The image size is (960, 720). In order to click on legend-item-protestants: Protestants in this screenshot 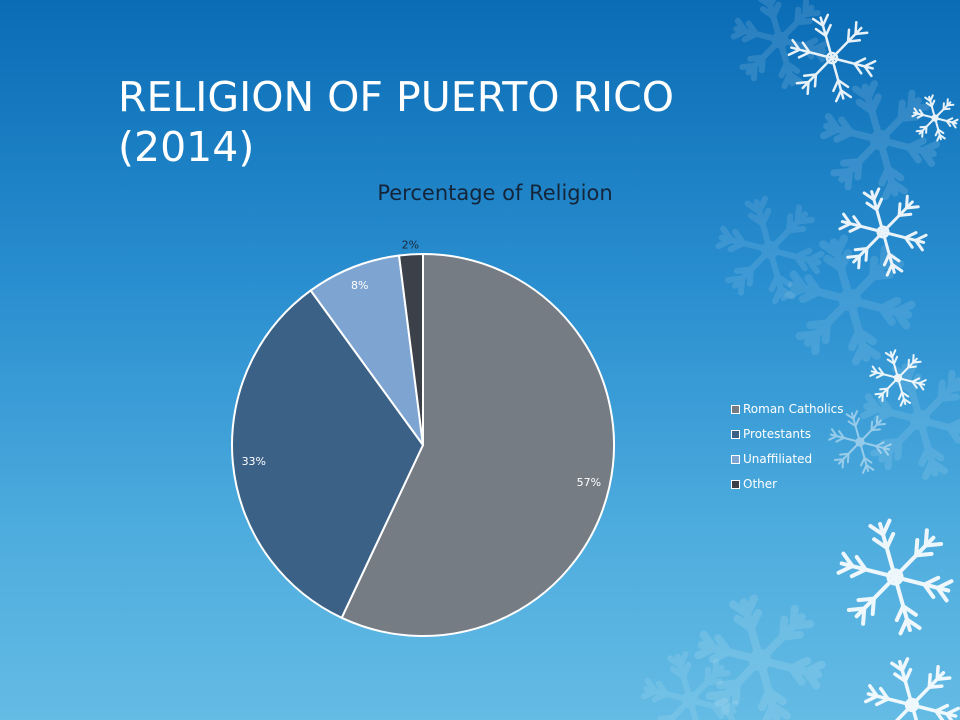, I will do `click(787, 435)`.